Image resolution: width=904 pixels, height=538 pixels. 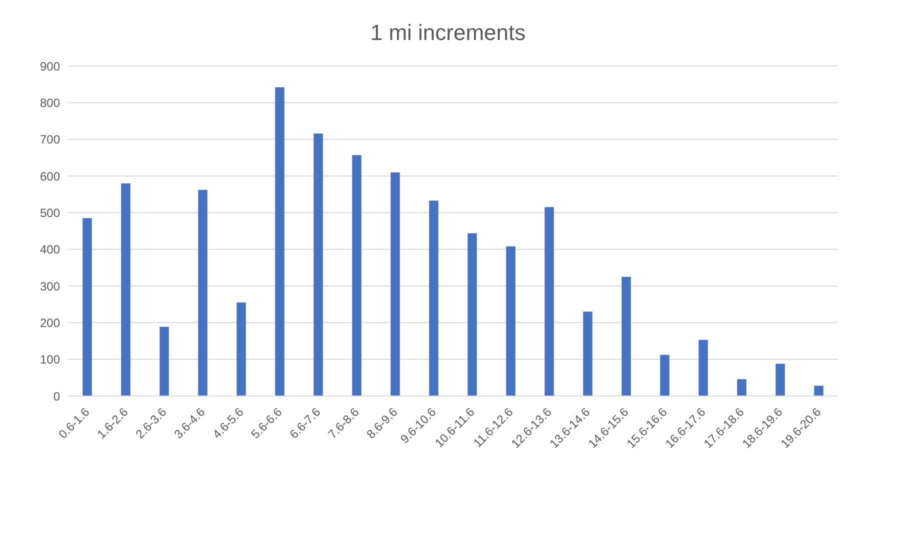 I want to click on y-tick-label: 800, so click(x=50, y=103).